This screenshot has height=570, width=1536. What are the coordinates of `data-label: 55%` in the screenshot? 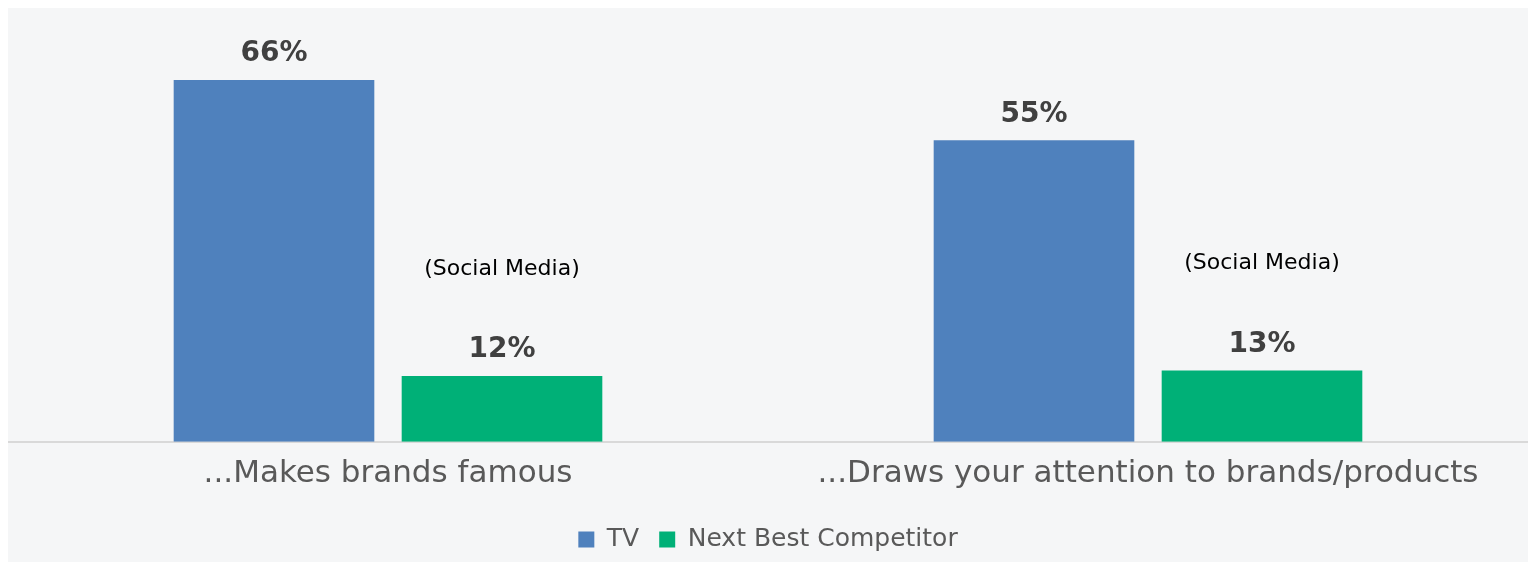 It's located at (1034, 112).